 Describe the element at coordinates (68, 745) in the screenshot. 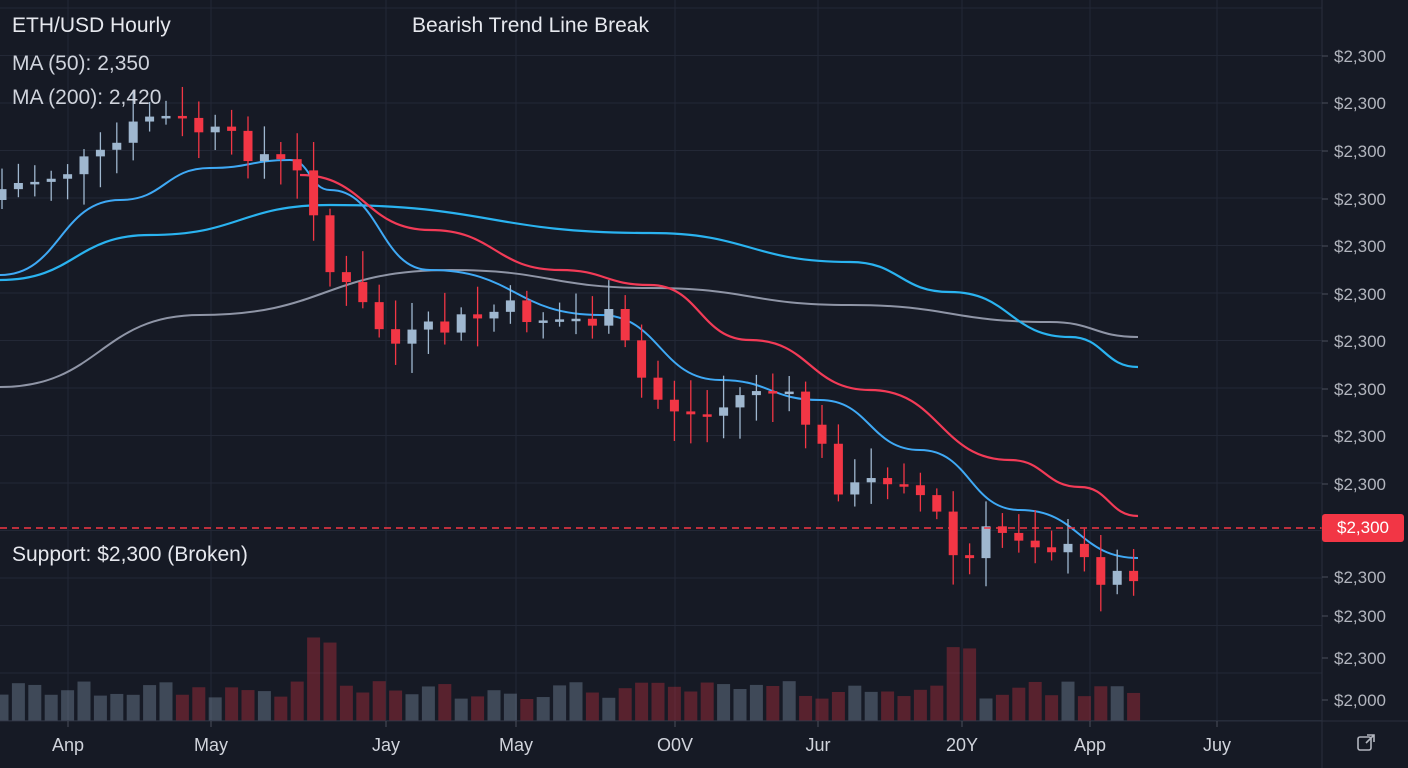

I see `time-tick-label: Anp` at that location.